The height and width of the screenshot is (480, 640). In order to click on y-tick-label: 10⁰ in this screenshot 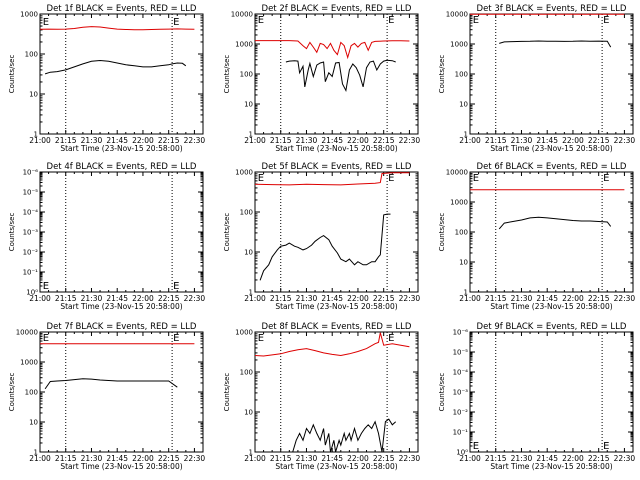, I will do `click(32, 293)`.